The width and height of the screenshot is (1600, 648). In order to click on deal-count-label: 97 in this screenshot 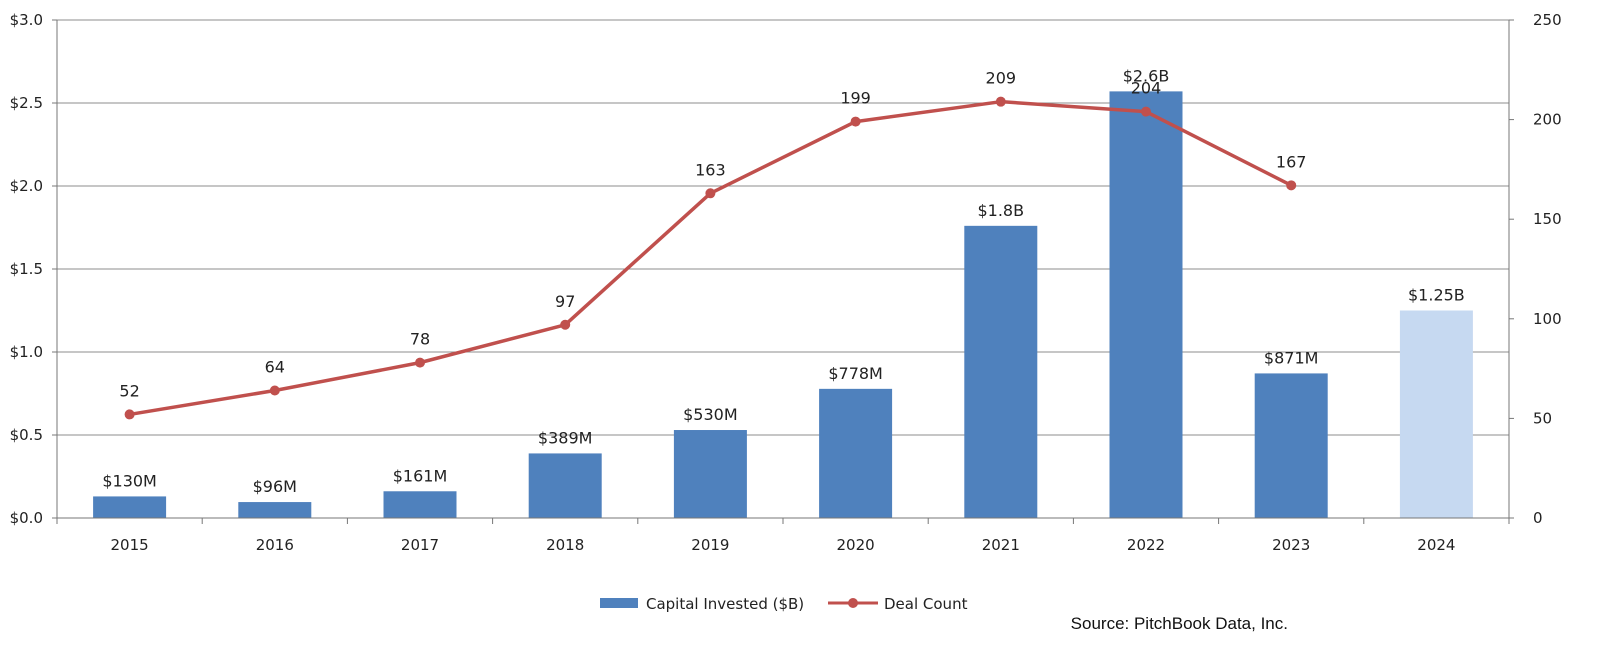, I will do `click(565, 301)`.